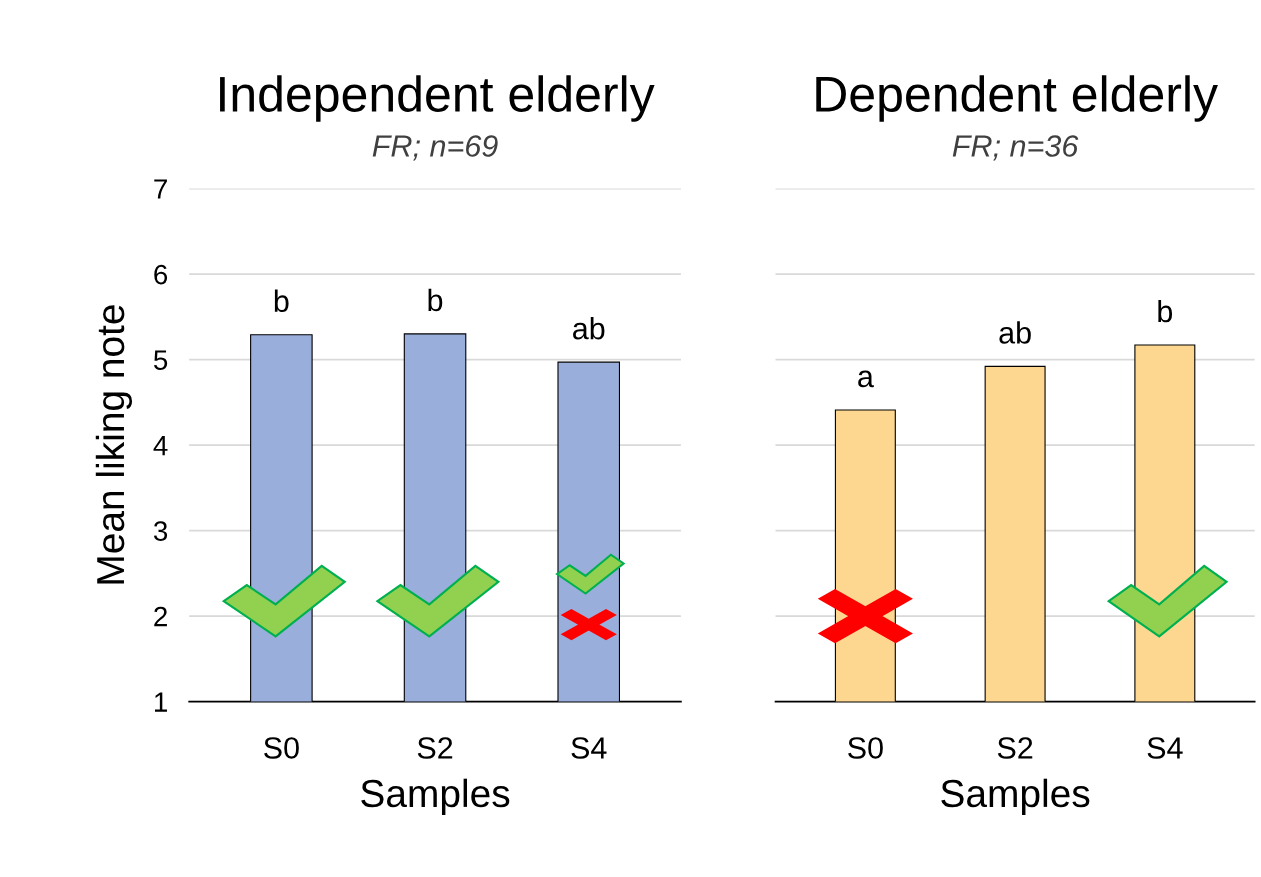 This screenshot has height=877, width=1261. I want to click on y-tick-label: 4, so click(160, 446).